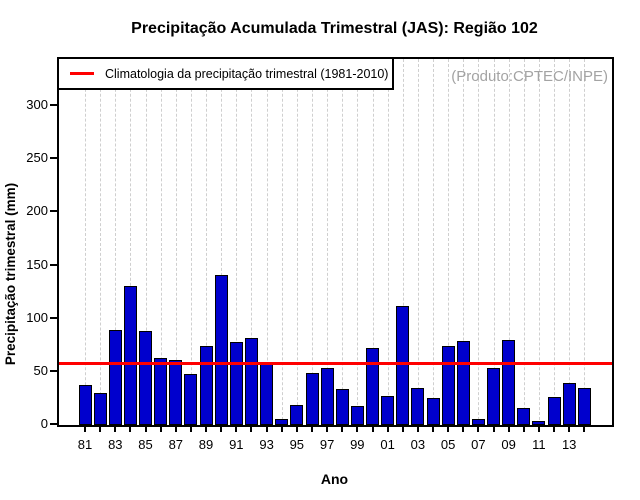  Describe the element at coordinates (191, 242) in the screenshot. I see `gridline-1988` at that location.